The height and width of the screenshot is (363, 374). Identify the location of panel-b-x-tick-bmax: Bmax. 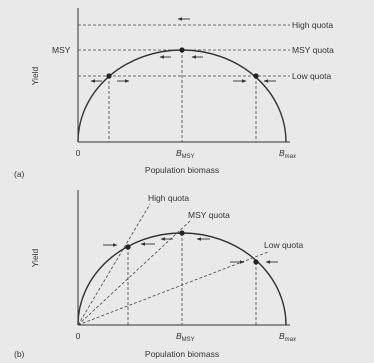
(288, 337).